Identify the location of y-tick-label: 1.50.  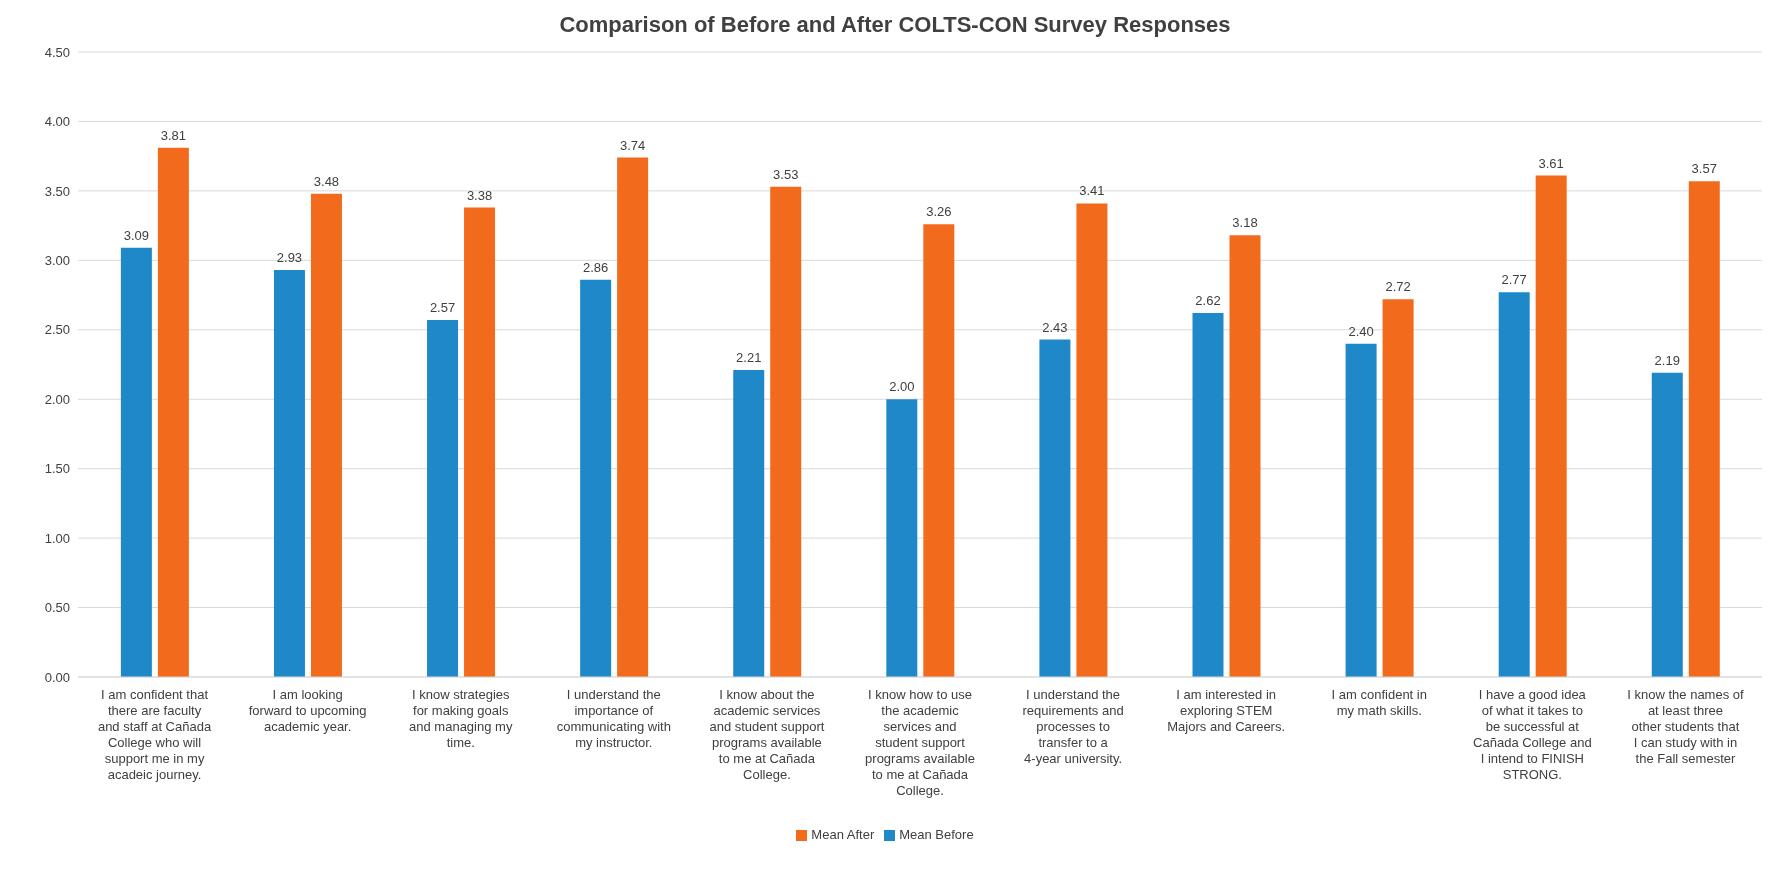
(57, 469).